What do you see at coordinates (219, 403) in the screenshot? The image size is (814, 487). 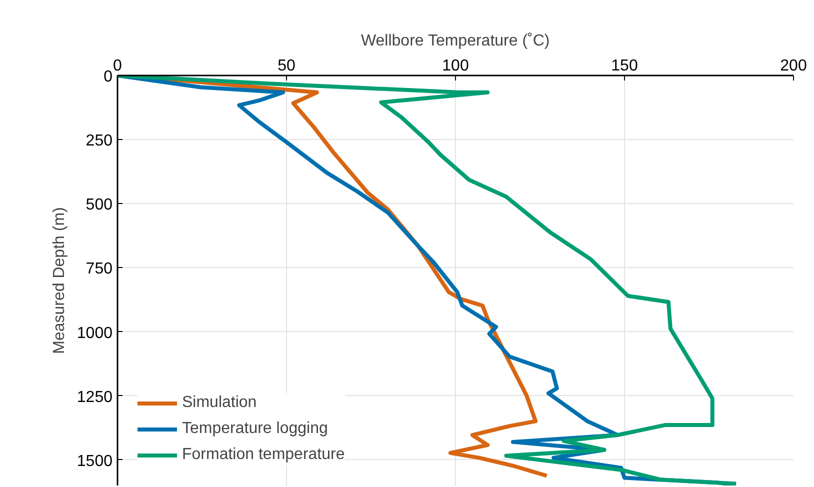 I see `legend-label: Simulation` at bounding box center [219, 403].